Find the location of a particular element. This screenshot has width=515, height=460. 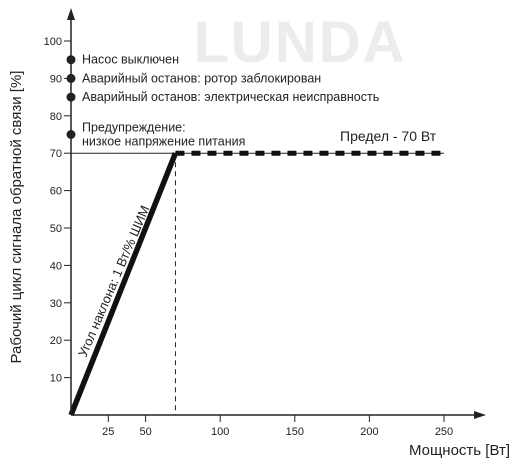

y-tick-label-20: 20 is located at coordinates (56, 341).